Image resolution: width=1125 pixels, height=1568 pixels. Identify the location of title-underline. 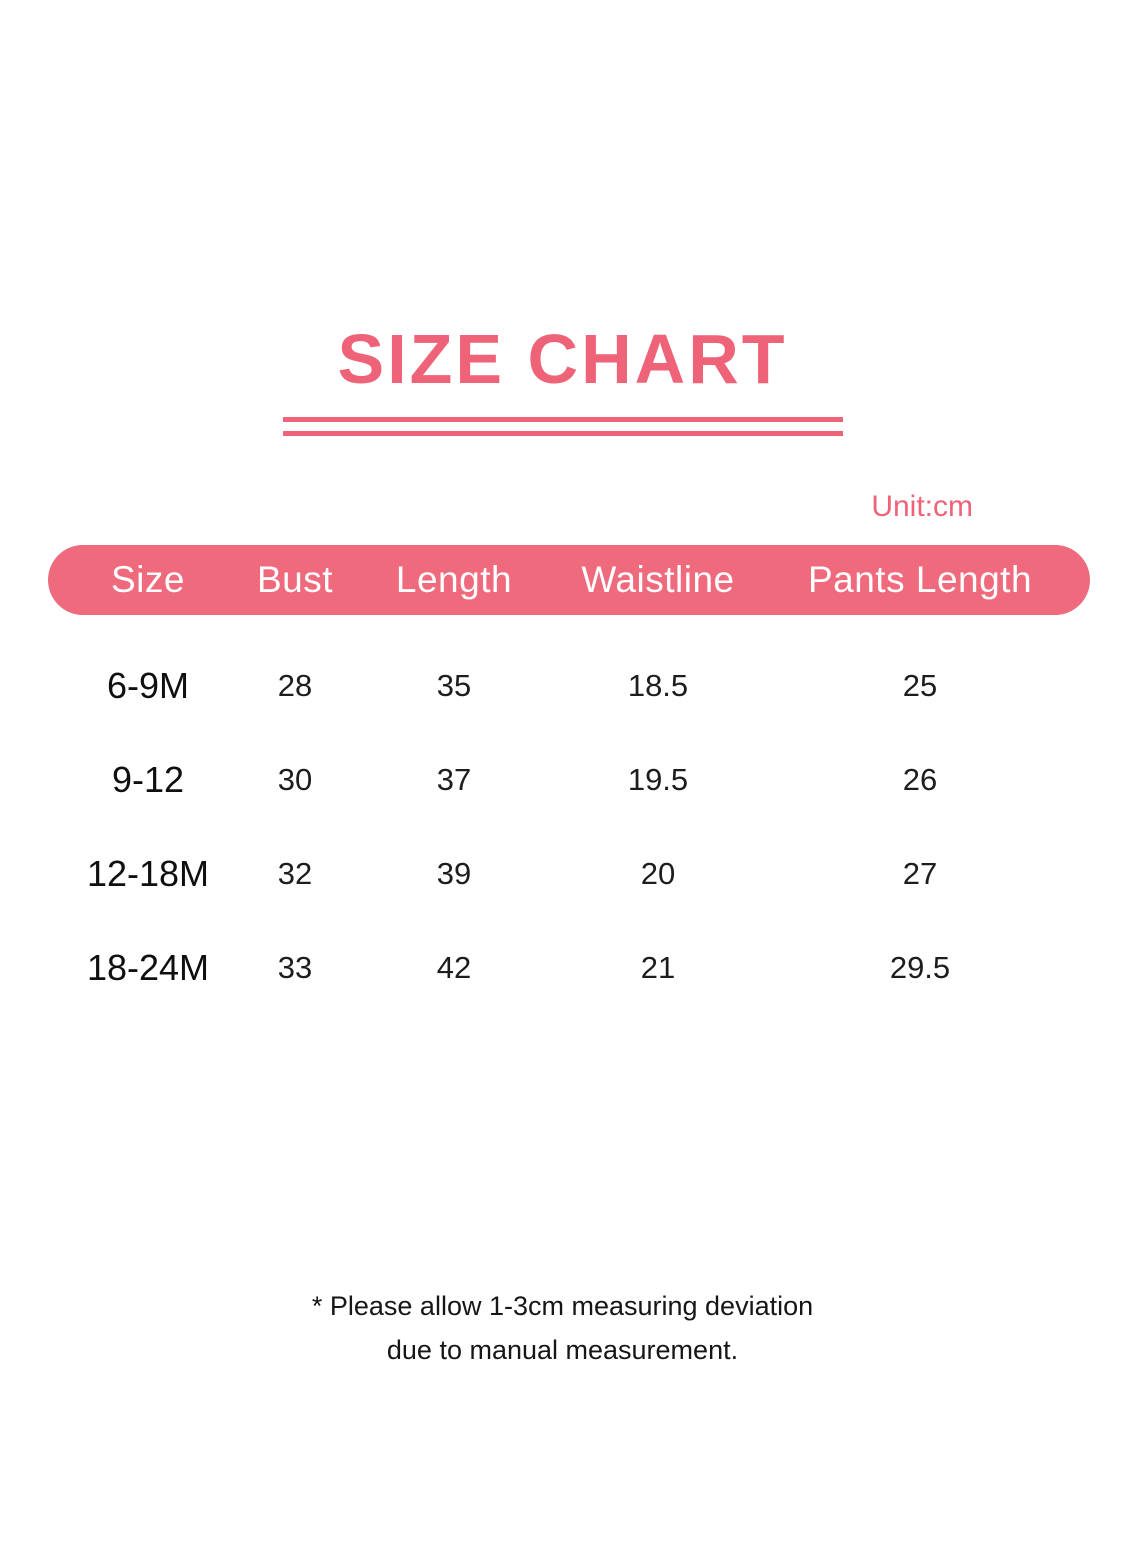
(562, 426).